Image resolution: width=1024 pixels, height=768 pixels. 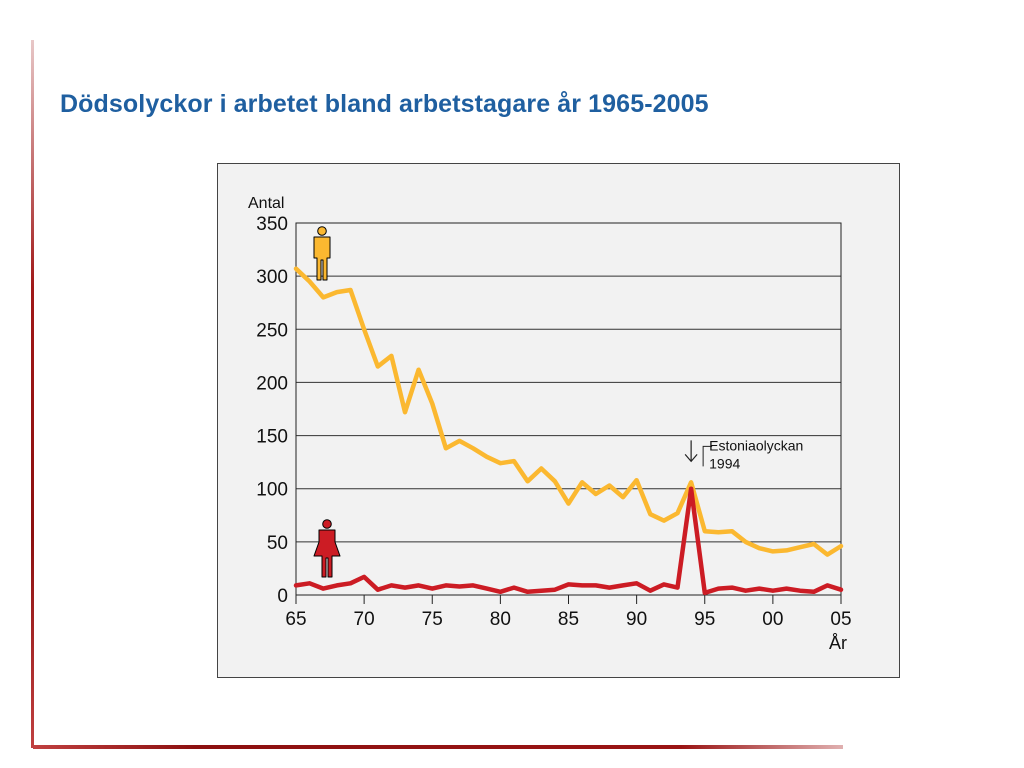 What do you see at coordinates (691, 451) in the screenshot?
I see `annotation-arrow` at bounding box center [691, 451].